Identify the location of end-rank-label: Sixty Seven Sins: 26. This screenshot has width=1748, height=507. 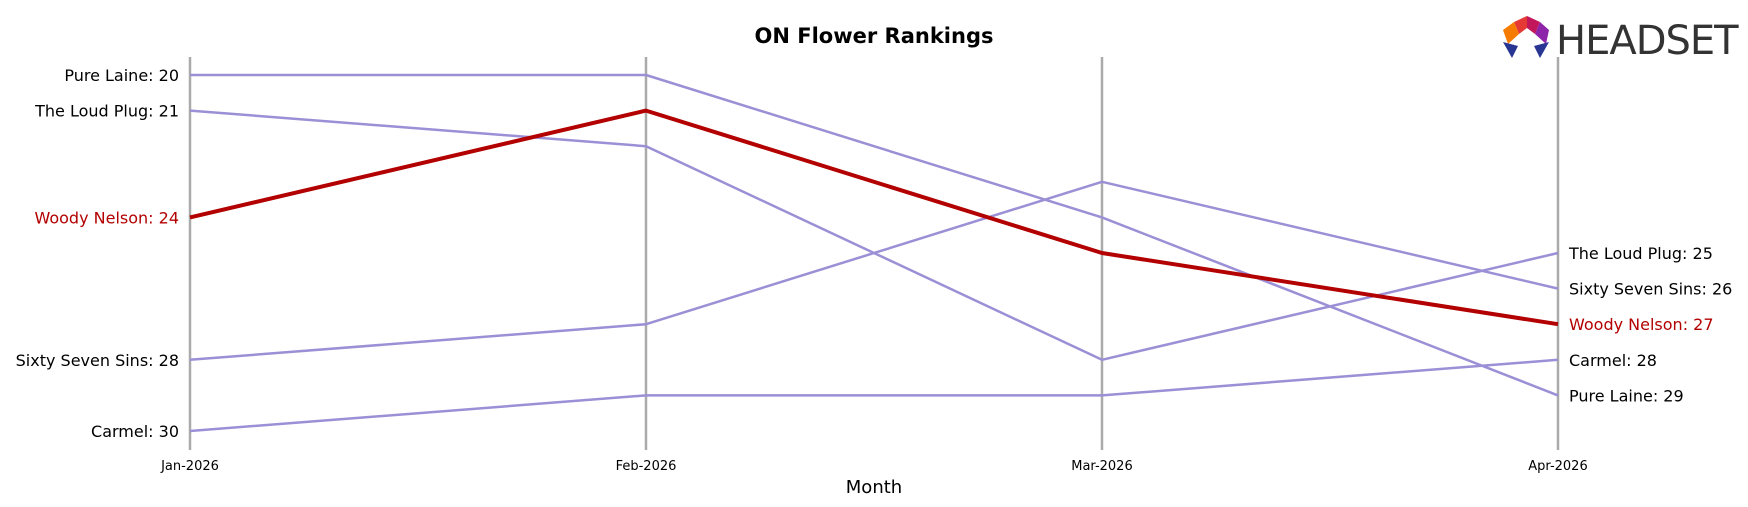
(1650, 289).